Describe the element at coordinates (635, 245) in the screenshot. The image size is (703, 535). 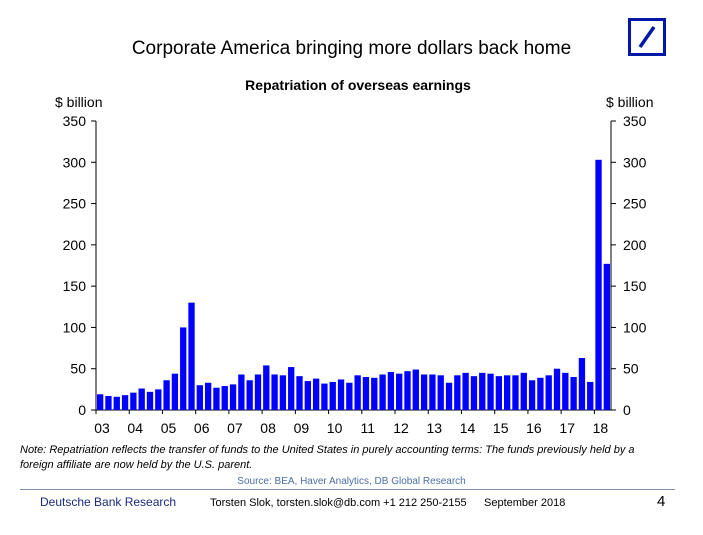
I see `y-tick-label-right: 200` at that location.